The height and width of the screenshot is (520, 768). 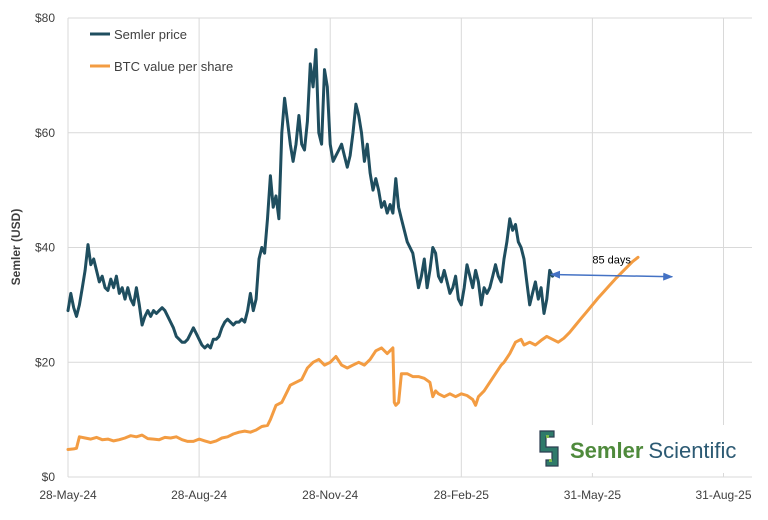 I want to click on x-tick-label-4: 31-May-25, so click(x=593, y=495).